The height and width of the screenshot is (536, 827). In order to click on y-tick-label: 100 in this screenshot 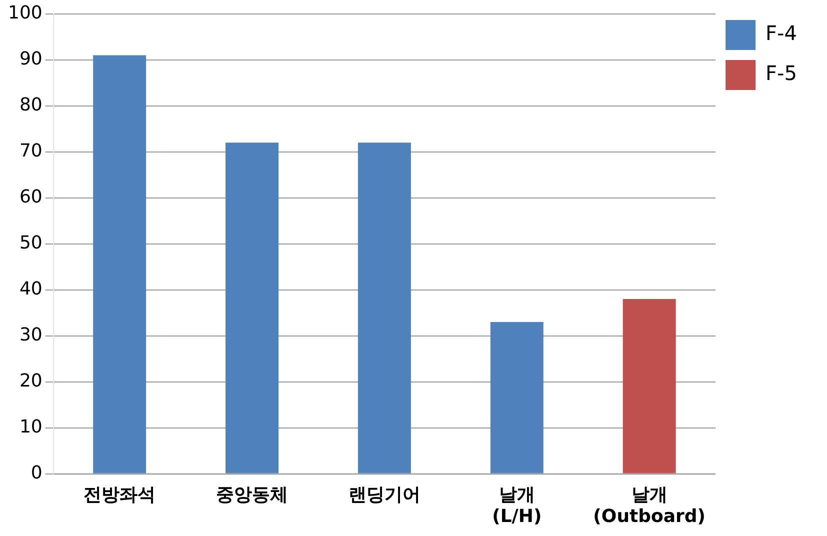, I will do `click(25, 13)`.